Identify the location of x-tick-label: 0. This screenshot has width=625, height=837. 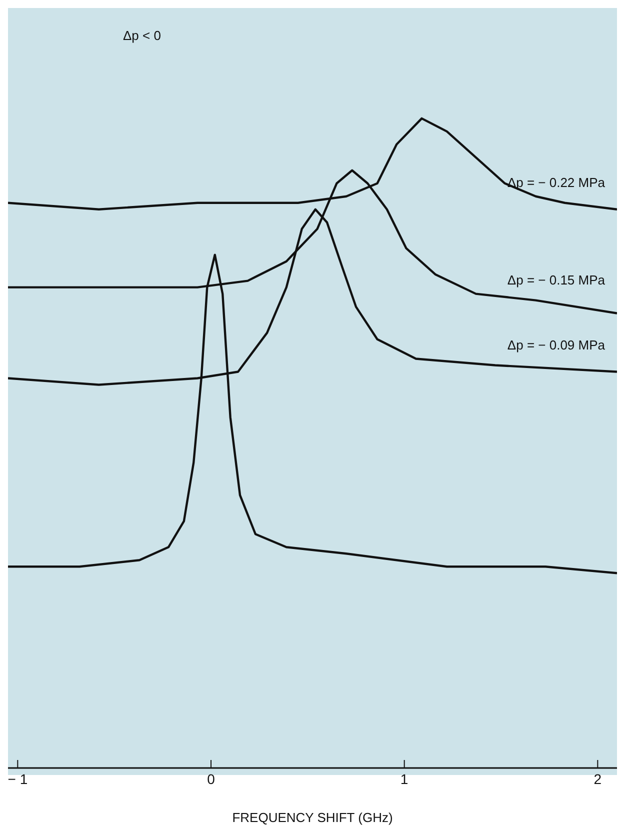
(211, 778).